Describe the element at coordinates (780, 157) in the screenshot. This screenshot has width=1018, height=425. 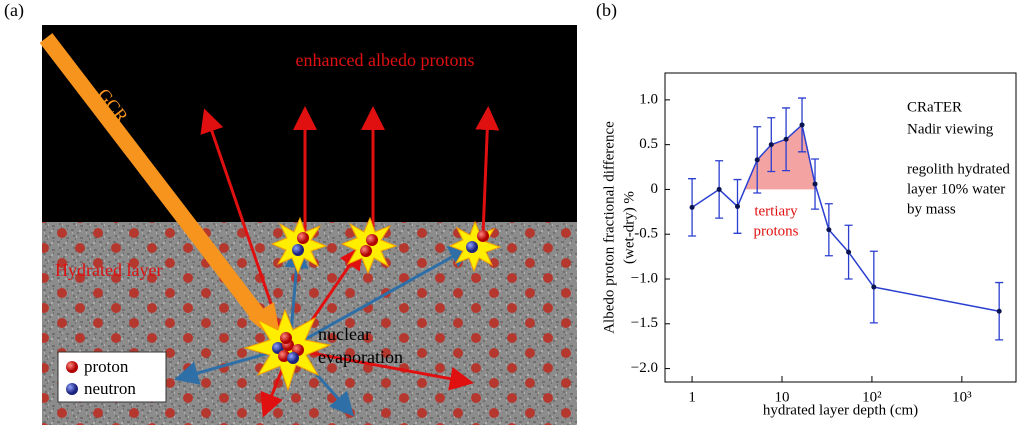
I see `shaded-area` at that location.